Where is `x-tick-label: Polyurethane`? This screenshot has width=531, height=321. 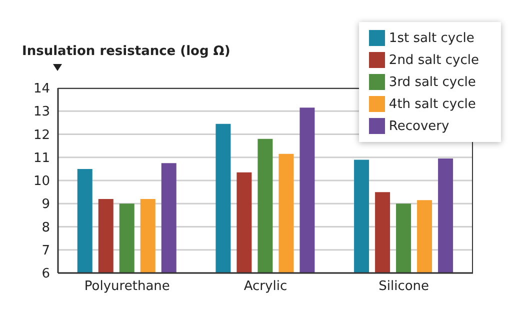
x-tick-label: Polyurethane is located at coordinates (127, 286).